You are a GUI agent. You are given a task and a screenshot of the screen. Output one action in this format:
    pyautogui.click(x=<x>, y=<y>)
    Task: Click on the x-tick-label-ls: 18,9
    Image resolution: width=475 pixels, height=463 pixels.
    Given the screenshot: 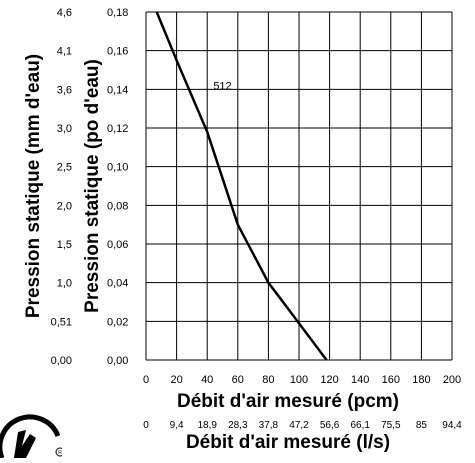 What is the action you would take?
    pyautogui.click(x=207, y=425)
    